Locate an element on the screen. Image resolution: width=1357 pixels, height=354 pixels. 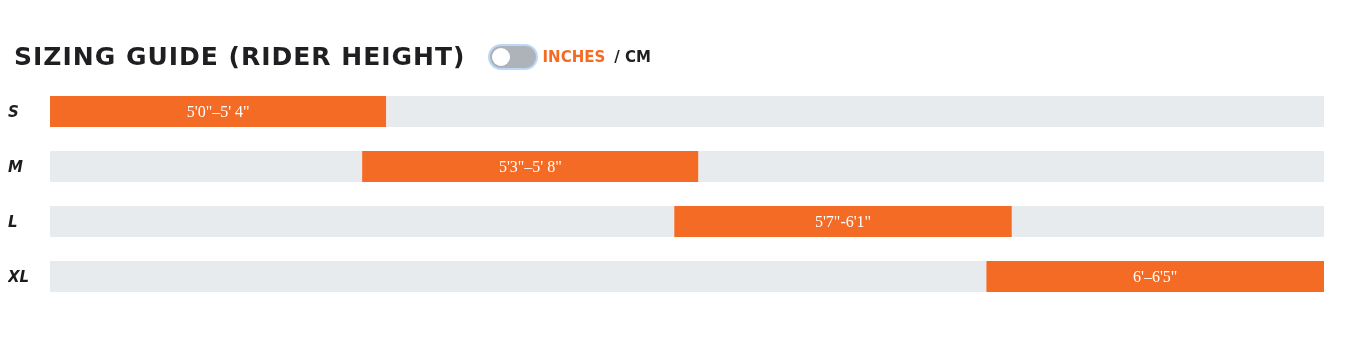
y-tick-label: L is located at coordinates (13, 221).